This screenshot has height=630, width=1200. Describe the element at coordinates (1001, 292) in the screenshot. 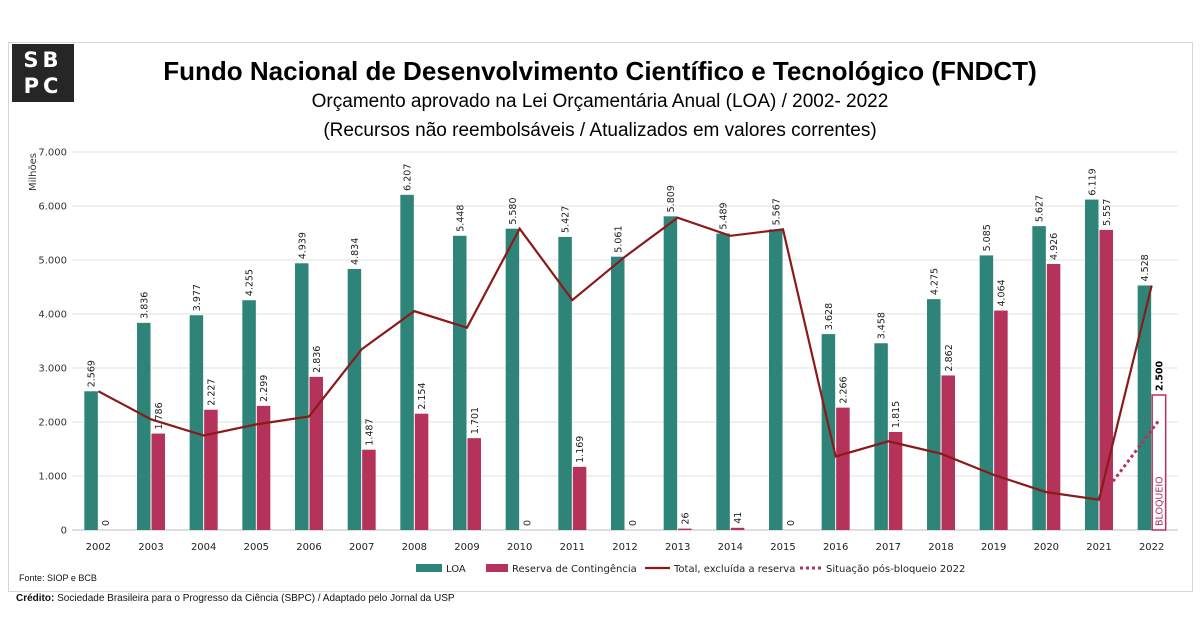

I see `data-label-reserva: 4.064` at that location.